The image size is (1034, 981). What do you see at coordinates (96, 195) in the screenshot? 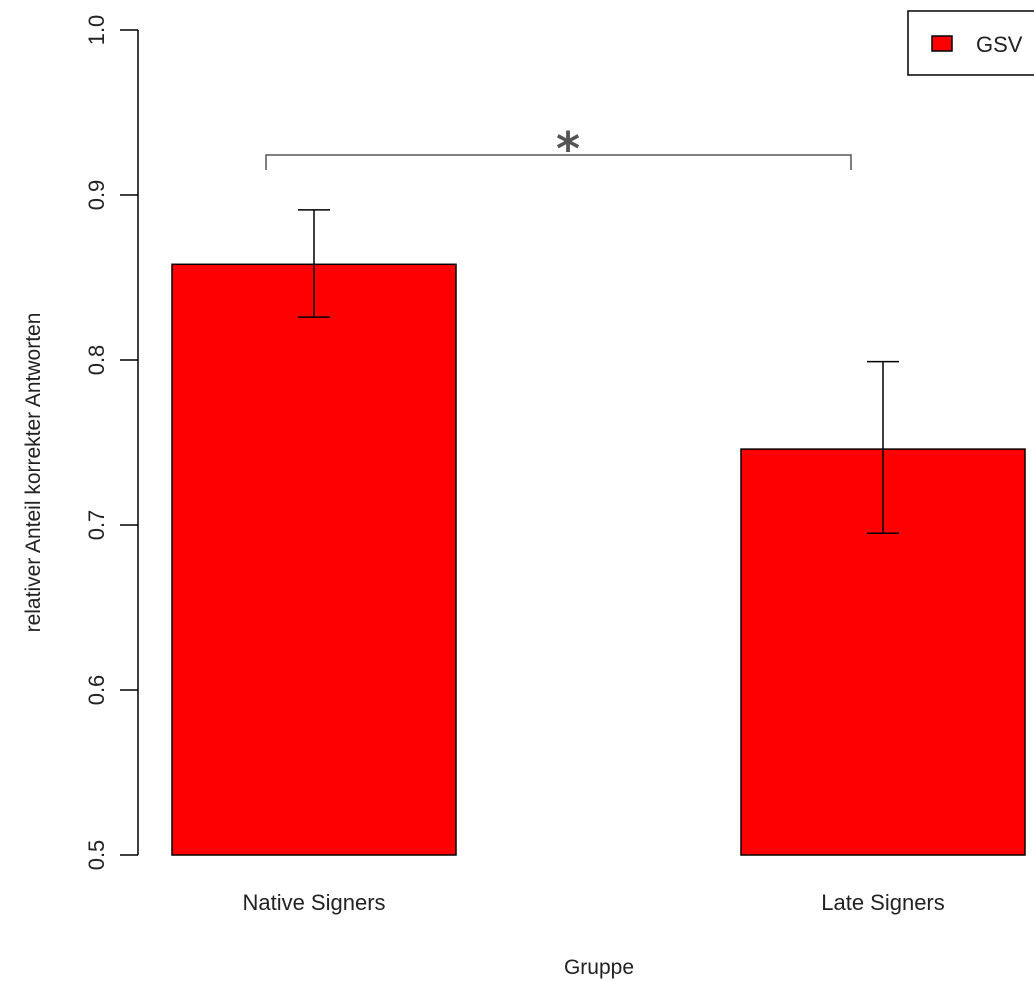
I see `y-tick-label: 0.9` at bounding box center [96, 195].